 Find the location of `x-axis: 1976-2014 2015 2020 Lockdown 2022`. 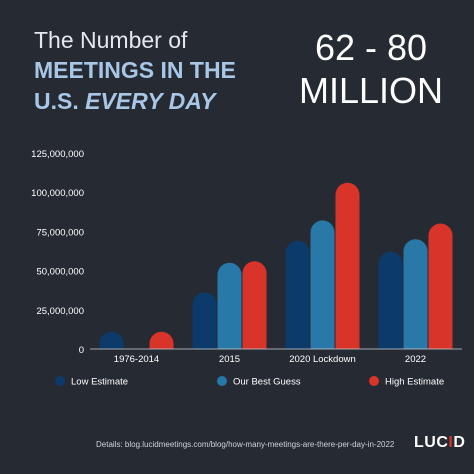

x-axis: 1976-2014 2015 2020 Lockdown 2022 is located at coordinates (270, 359).